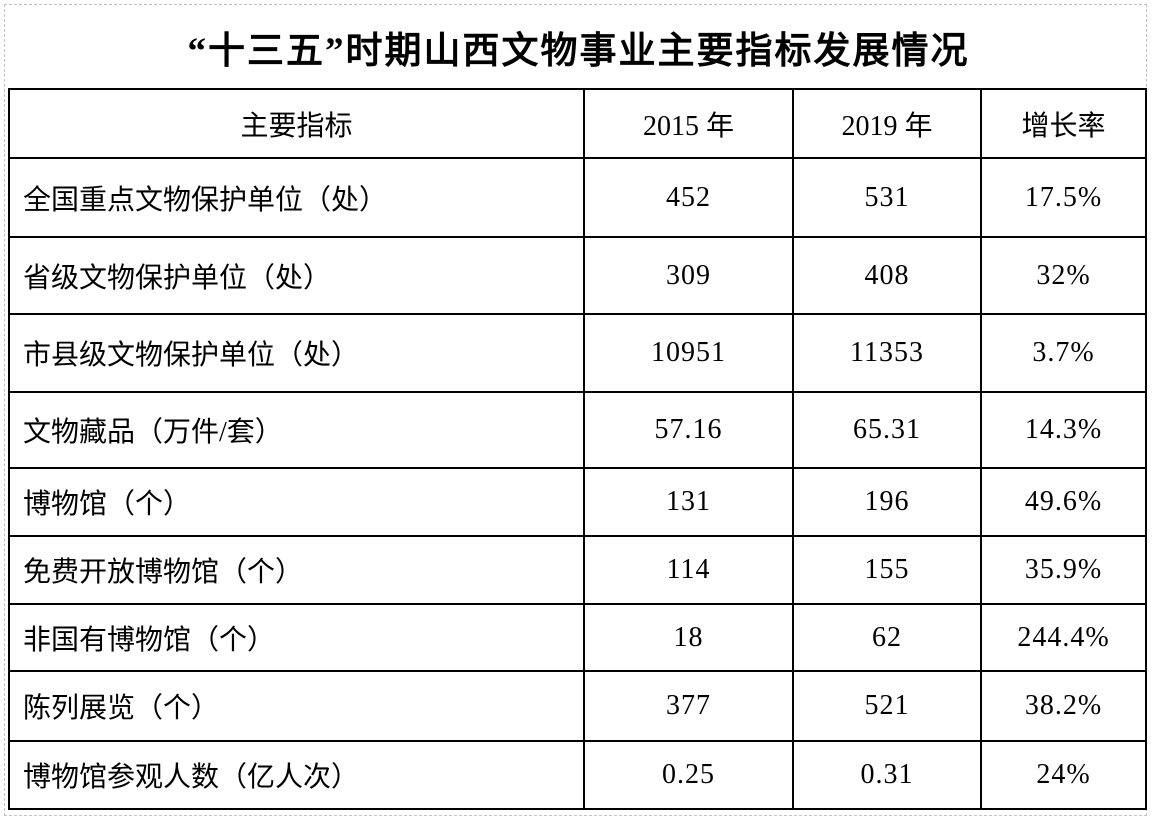 This screenshot has width=1157, height=819. Describe the element at coordinates (1063, 353) in the screenshot. I see `growth-cell: 3.7%` at that location.